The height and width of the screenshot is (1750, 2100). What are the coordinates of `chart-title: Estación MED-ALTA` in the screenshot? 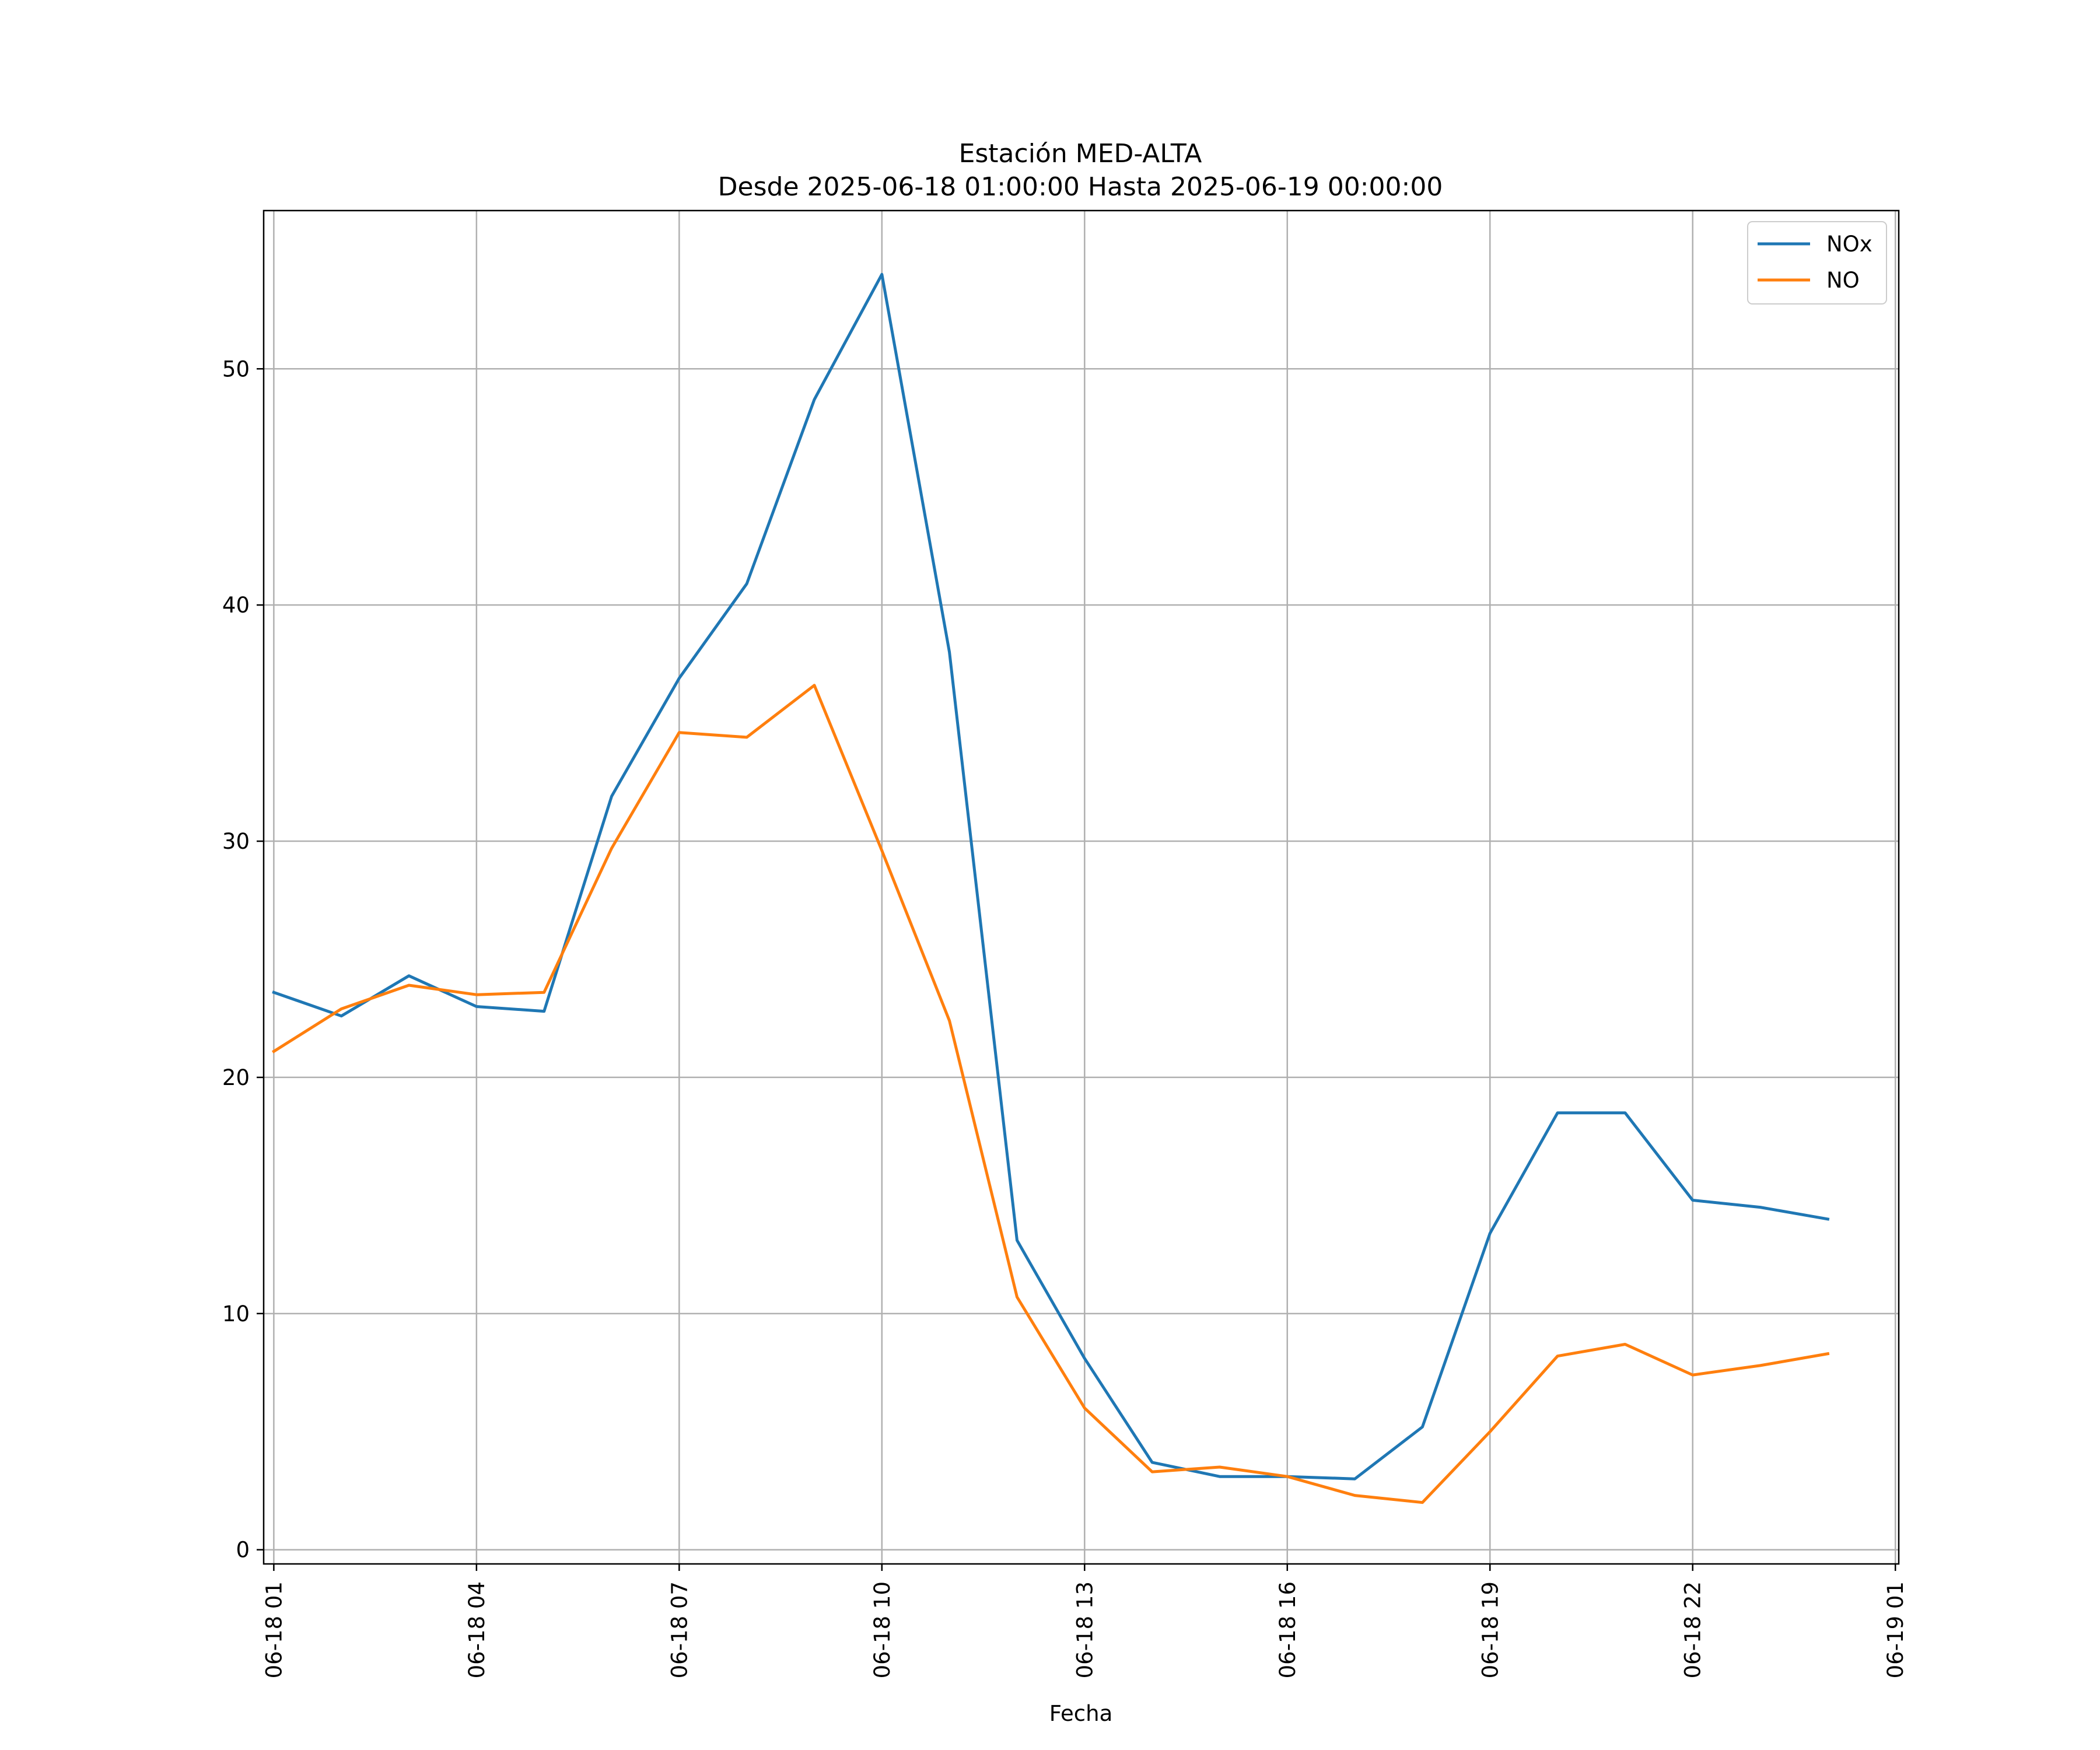 It's located at (1080, 154).